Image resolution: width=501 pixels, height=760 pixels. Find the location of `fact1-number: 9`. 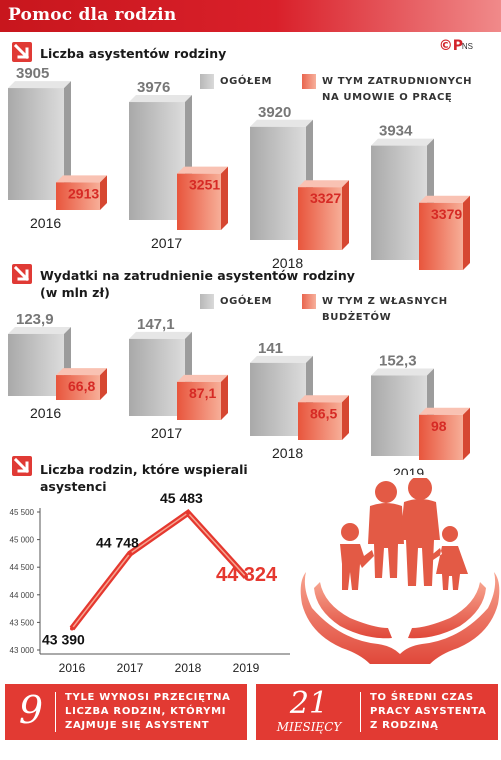

fact1-number: 9 is located at coordinates (31, 710).